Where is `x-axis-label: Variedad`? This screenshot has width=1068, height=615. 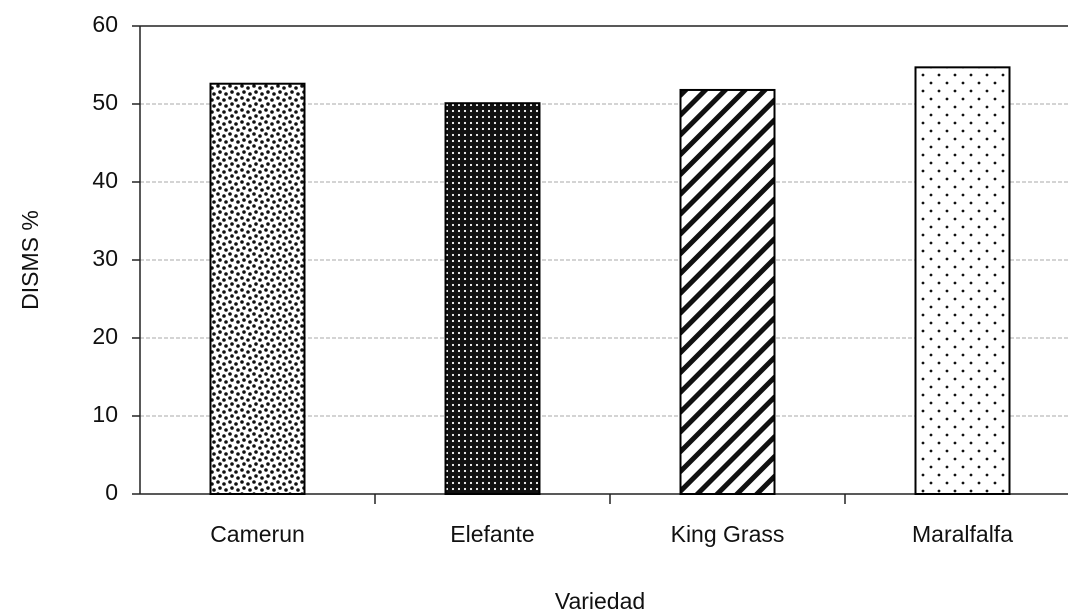 x-axis-label: Variedad is located at coordinates (600, 601).